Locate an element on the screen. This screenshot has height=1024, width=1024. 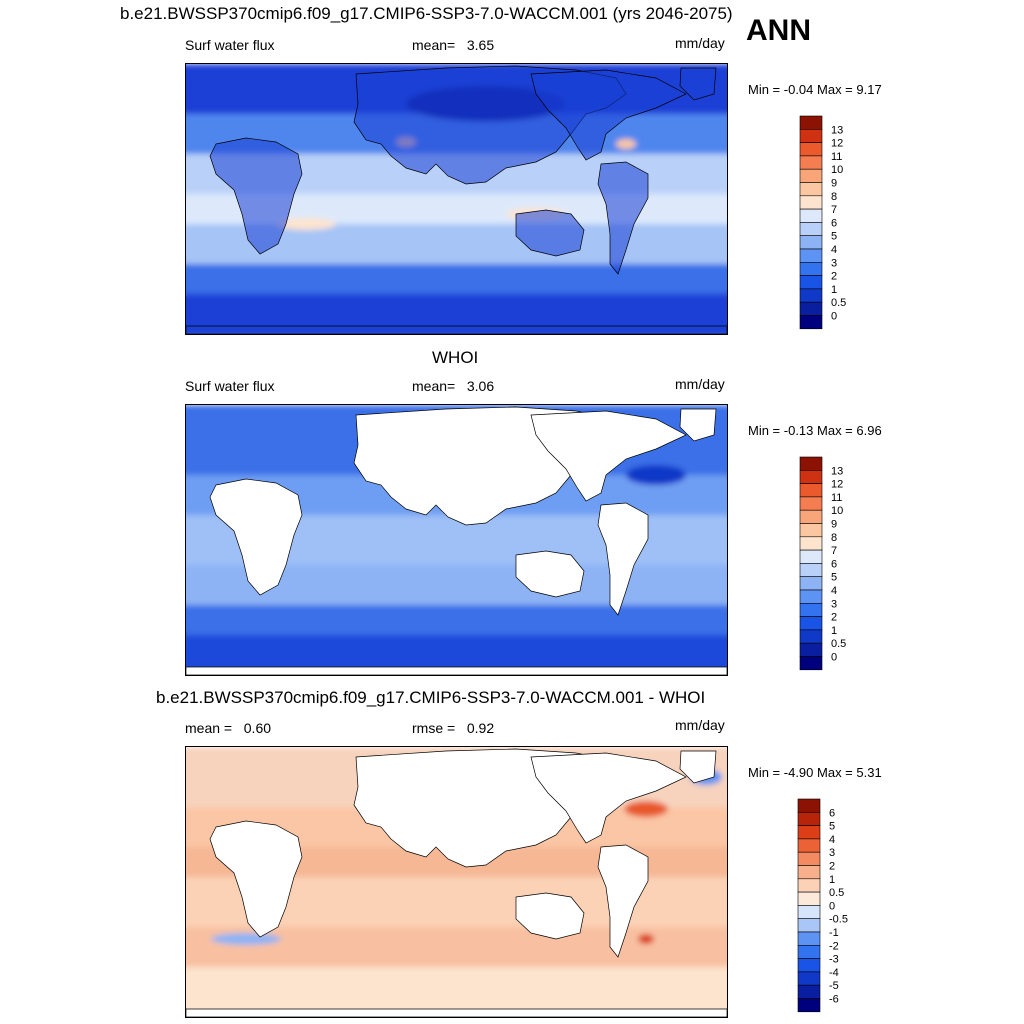
panel3-colorbar-tick: -2 is located at coordinates (834, 946).